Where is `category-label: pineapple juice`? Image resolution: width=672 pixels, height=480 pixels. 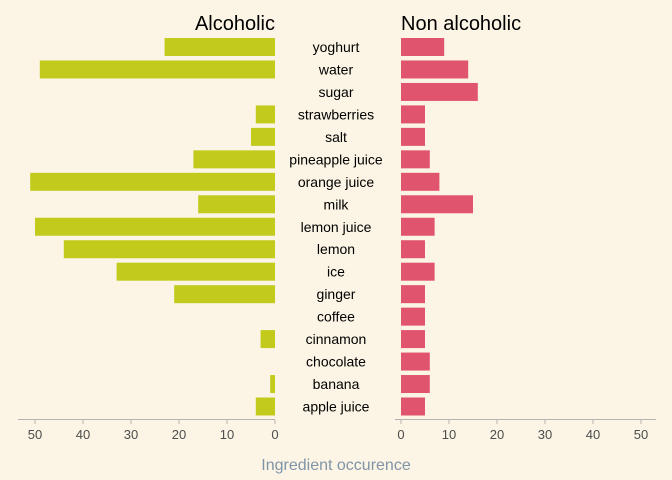 category-label: pineapple juice is located at coordinates (336, 159).